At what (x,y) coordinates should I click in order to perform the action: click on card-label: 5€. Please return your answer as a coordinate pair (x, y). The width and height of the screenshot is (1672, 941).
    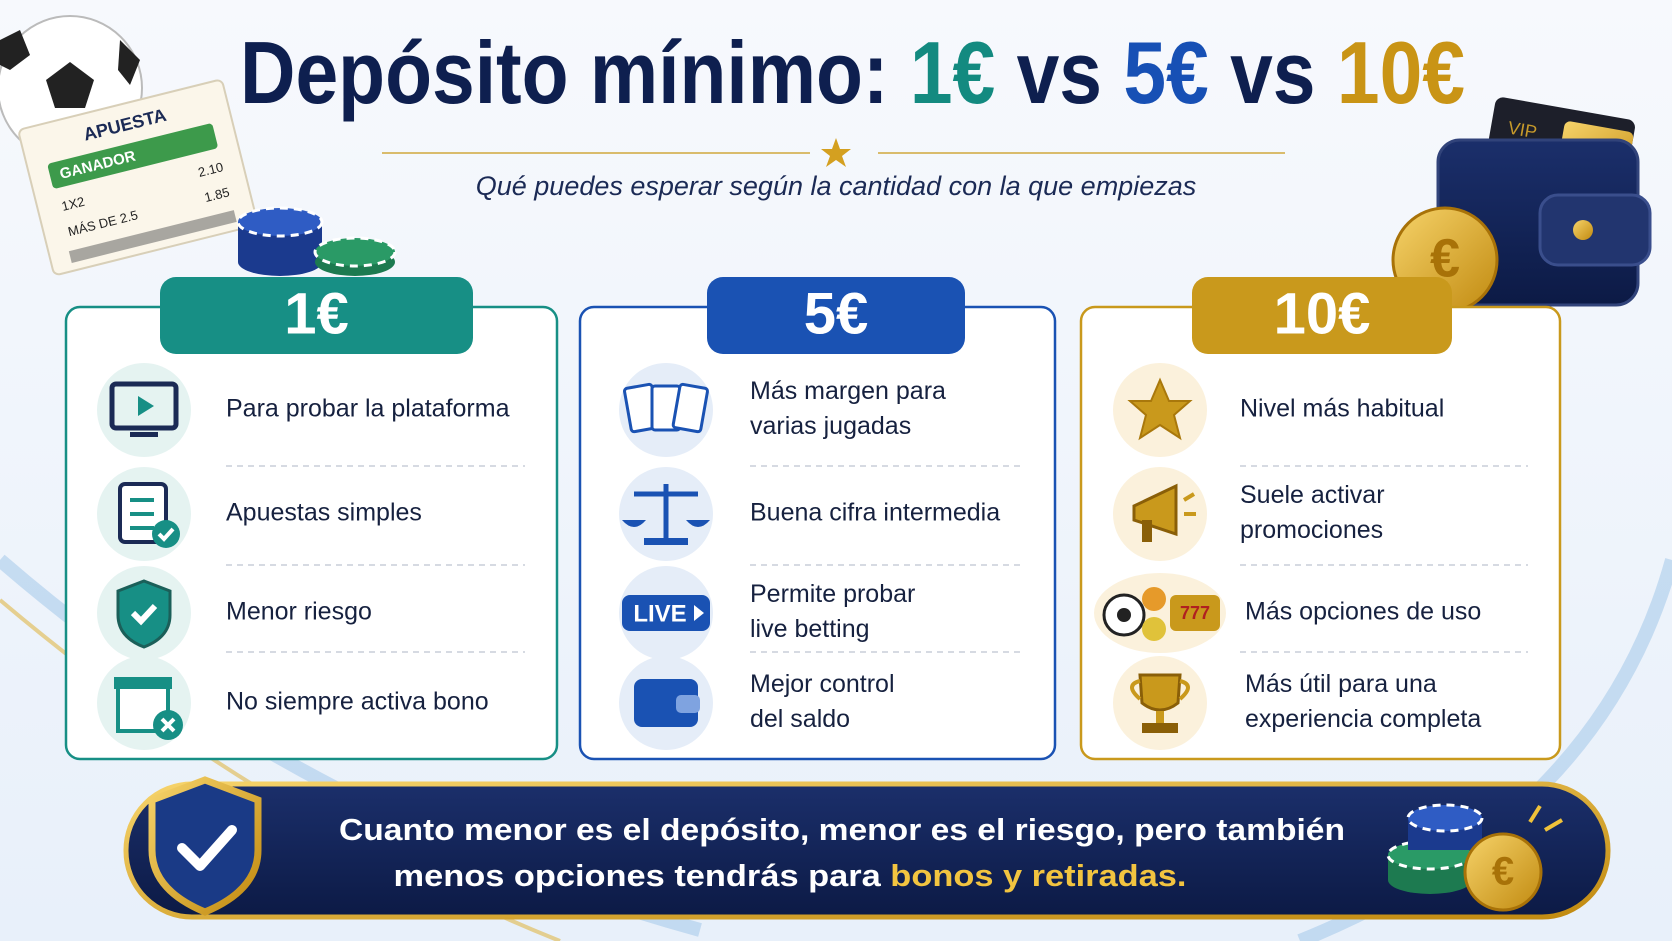
    Looking at the image, I should click on (836, 313).